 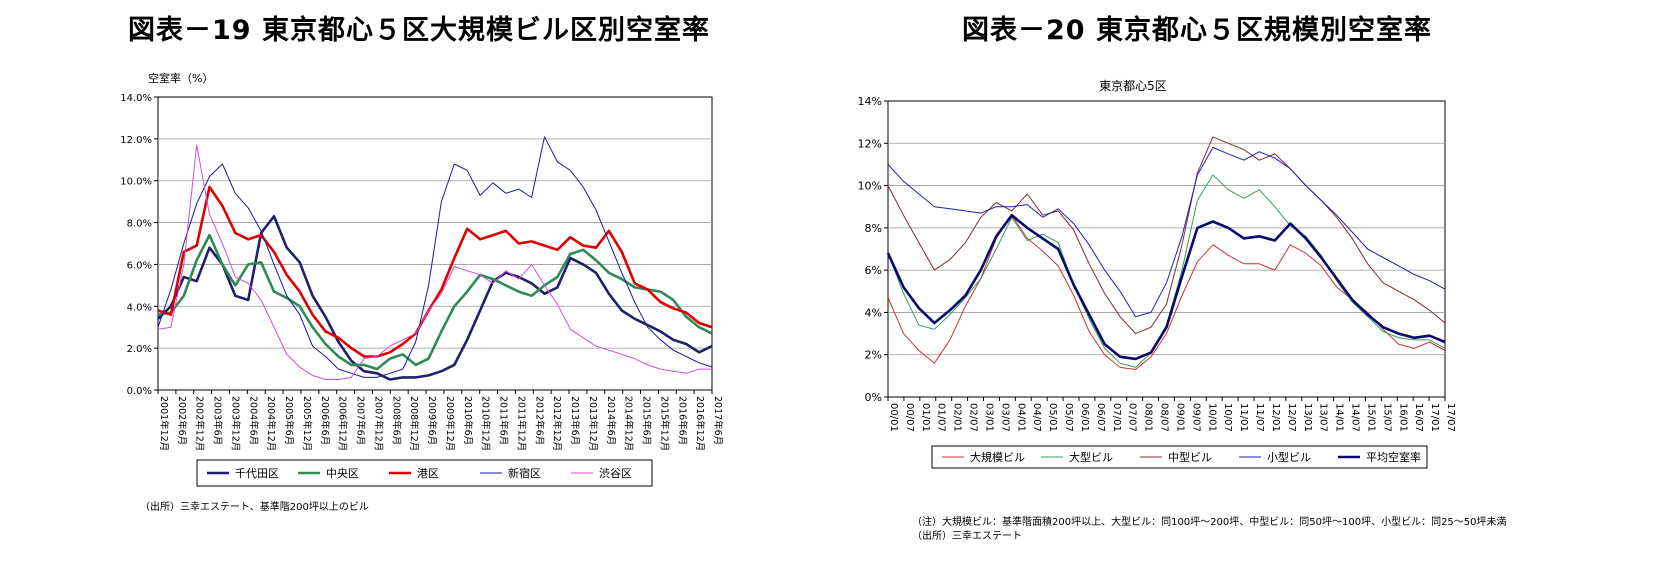 I want to click on y-tick-label: 2.0%, so click(x=139, y=349).